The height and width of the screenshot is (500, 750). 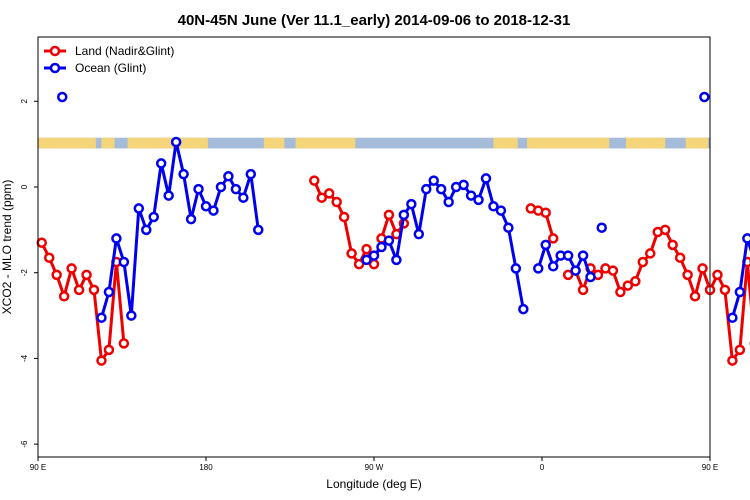 What do you see at coordinates (24, 358) in the screenshot?
I see `y-tick-label: -4` at bounding box center [24, 358].